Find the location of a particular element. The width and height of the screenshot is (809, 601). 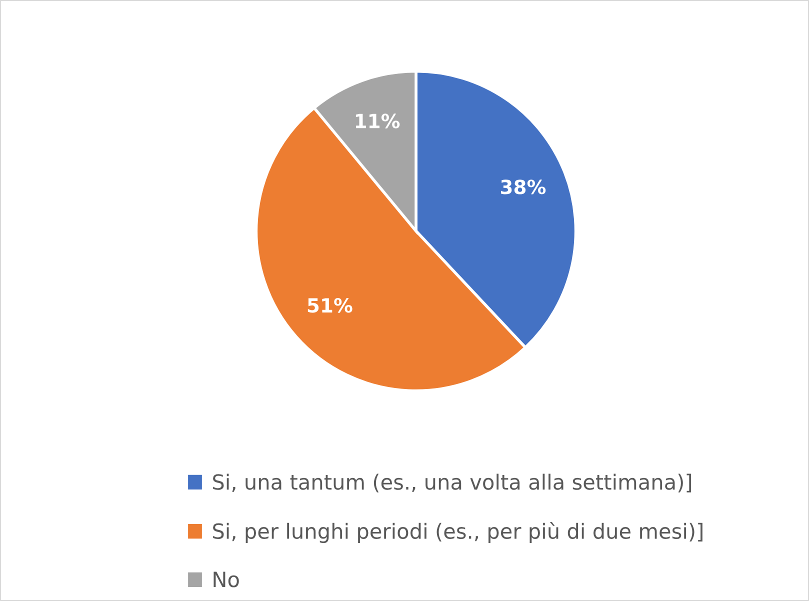

data-label: 51% is located at coordinates (330, 305).